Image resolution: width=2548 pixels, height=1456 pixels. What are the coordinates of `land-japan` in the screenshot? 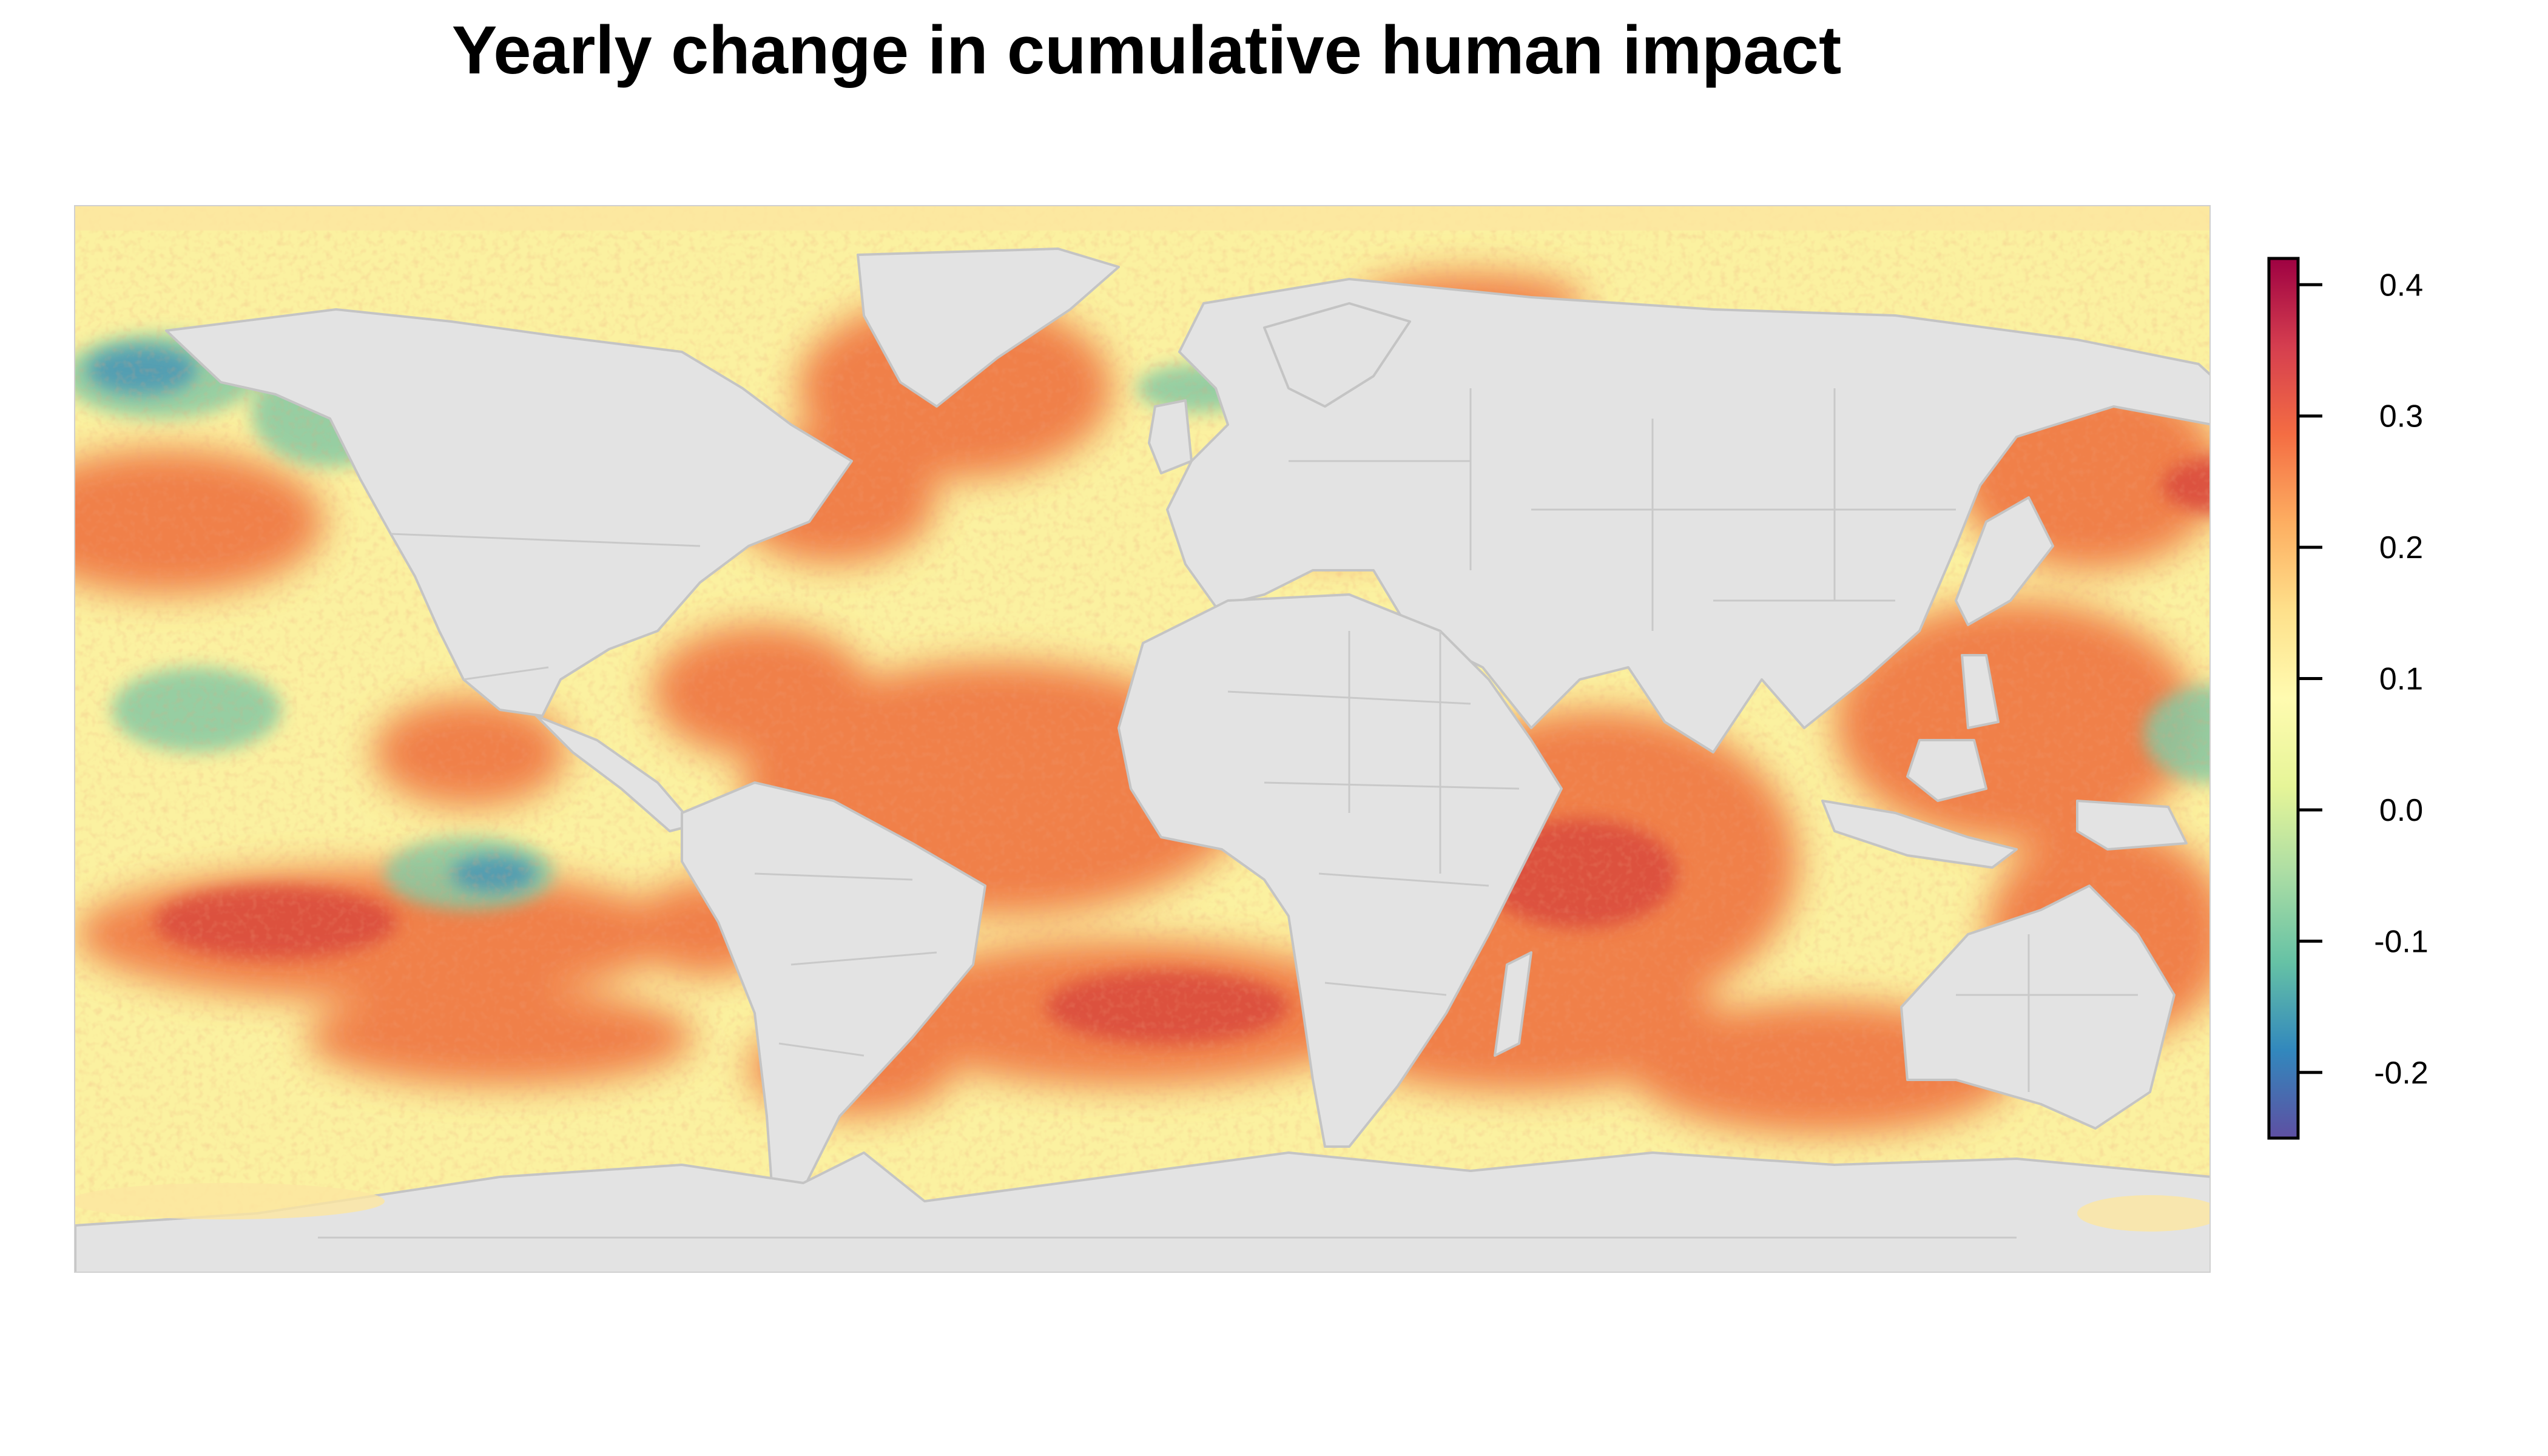 It's located at (2004, 561).